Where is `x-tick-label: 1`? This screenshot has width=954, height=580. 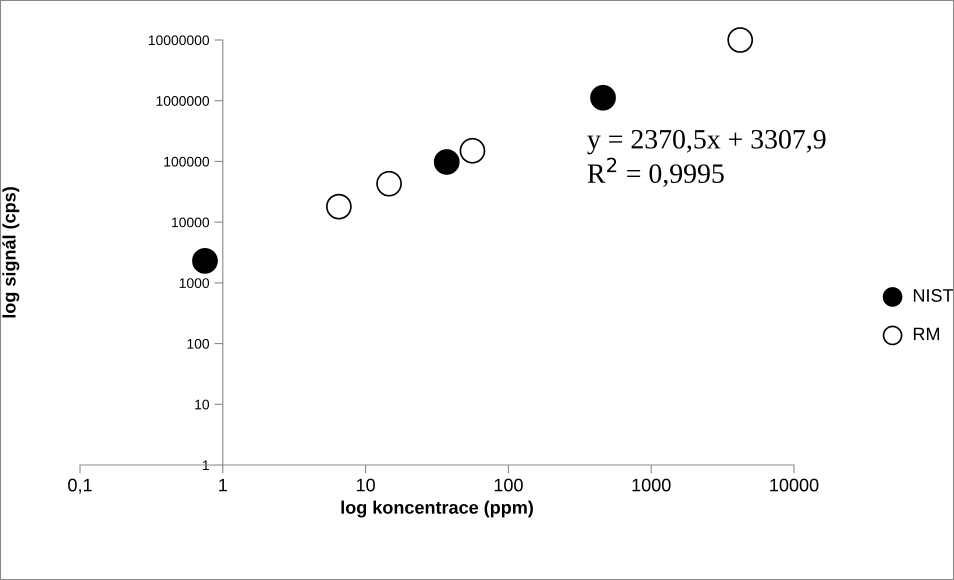
x-tick-label: 1 is located at coordinates (223, 485).